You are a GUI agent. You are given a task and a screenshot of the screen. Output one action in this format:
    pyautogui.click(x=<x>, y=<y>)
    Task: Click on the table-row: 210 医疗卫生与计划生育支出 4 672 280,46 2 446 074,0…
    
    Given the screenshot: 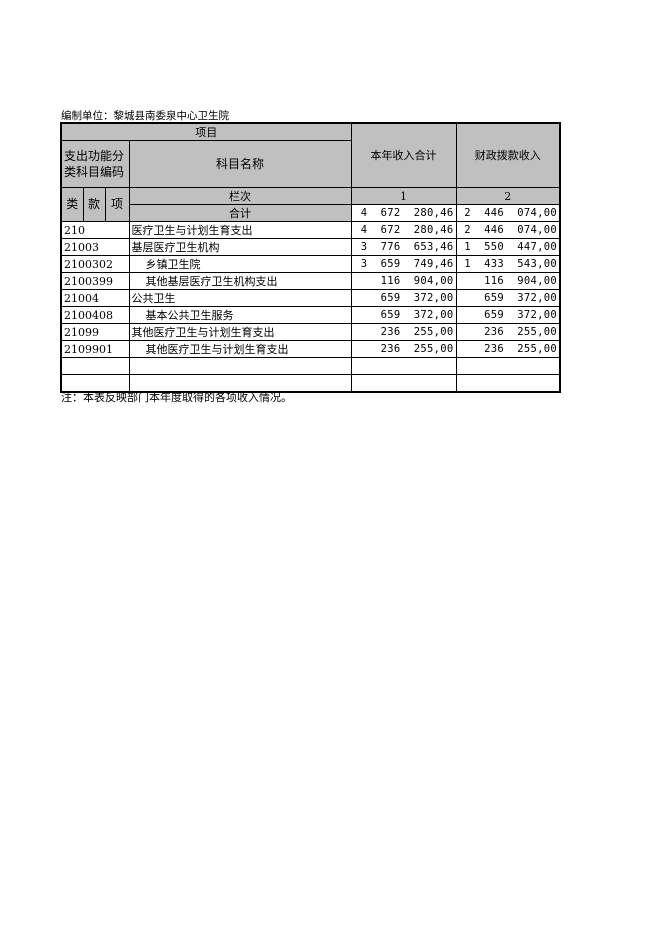 What is the action you would take?
    pyautogui.click(x=310, y=230)
    